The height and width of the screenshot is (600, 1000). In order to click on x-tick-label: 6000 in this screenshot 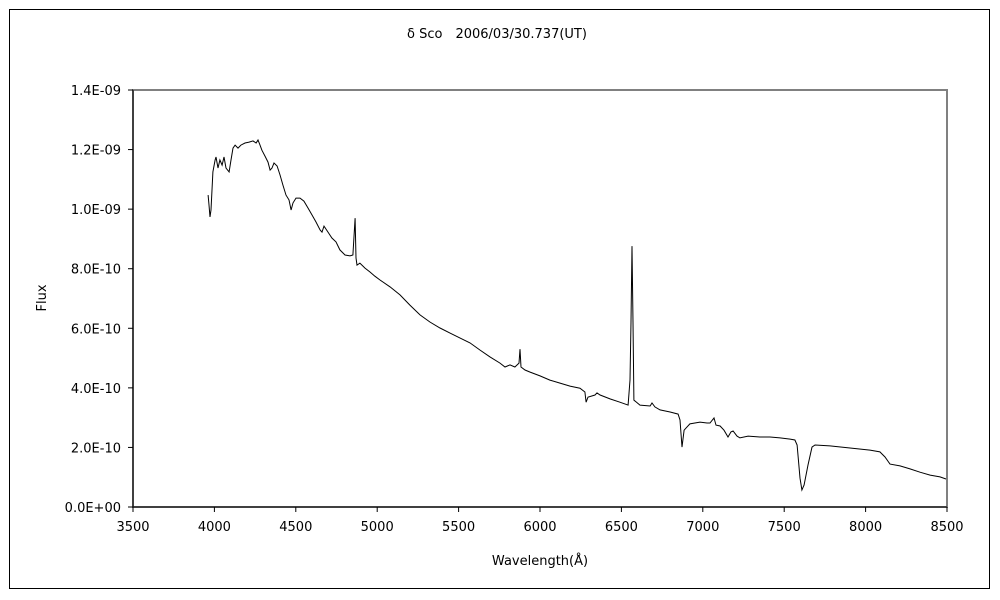, I will do `click(539, 527)`.